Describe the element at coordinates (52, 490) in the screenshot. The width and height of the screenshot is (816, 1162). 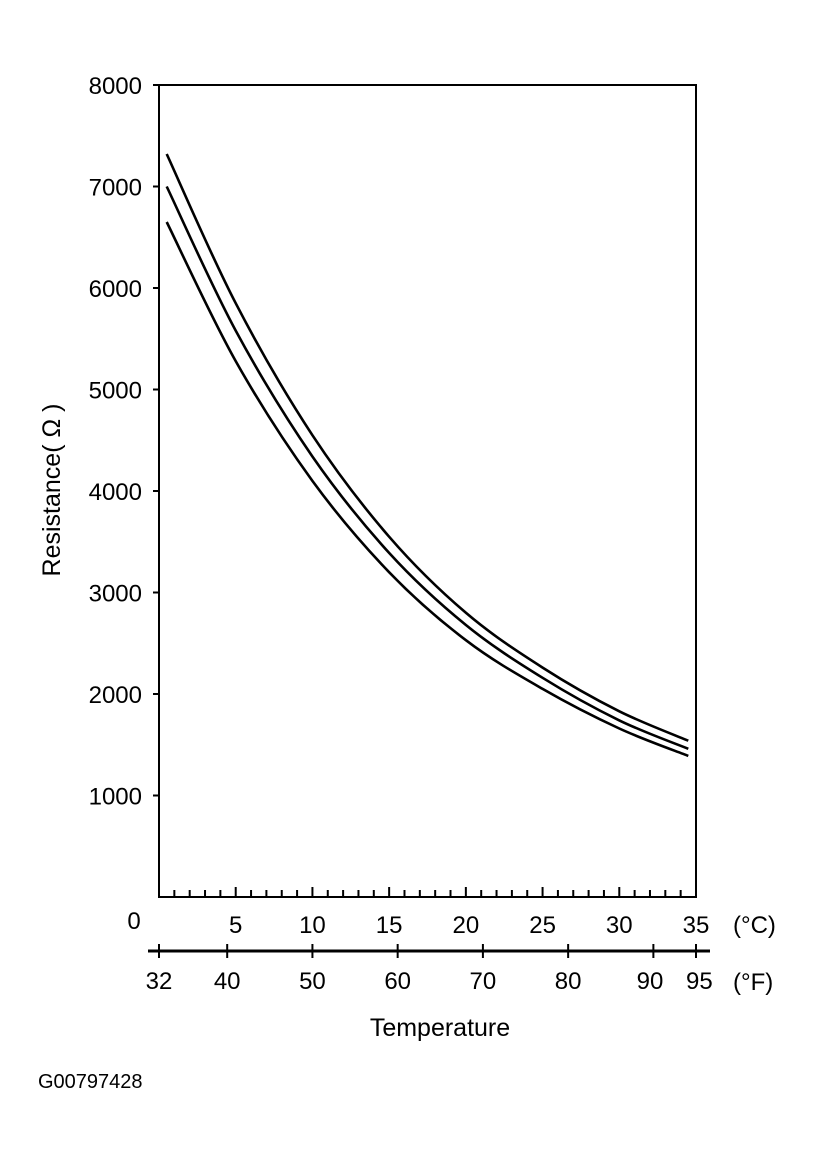
I see `y-axis-title: Resistance( Ω )` at that location.